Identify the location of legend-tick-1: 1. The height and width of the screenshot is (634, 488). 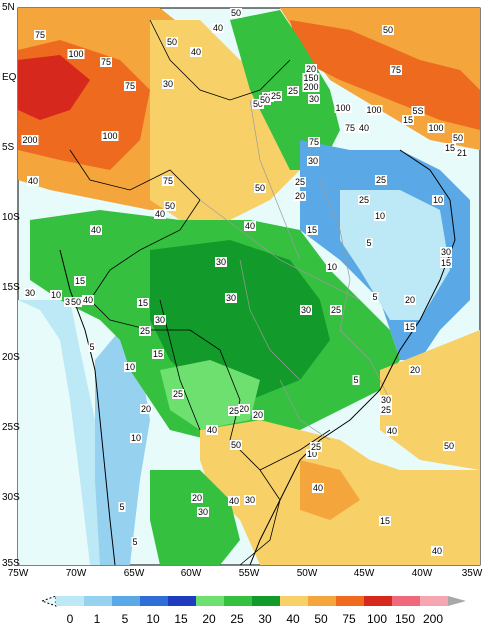
(97, 619).